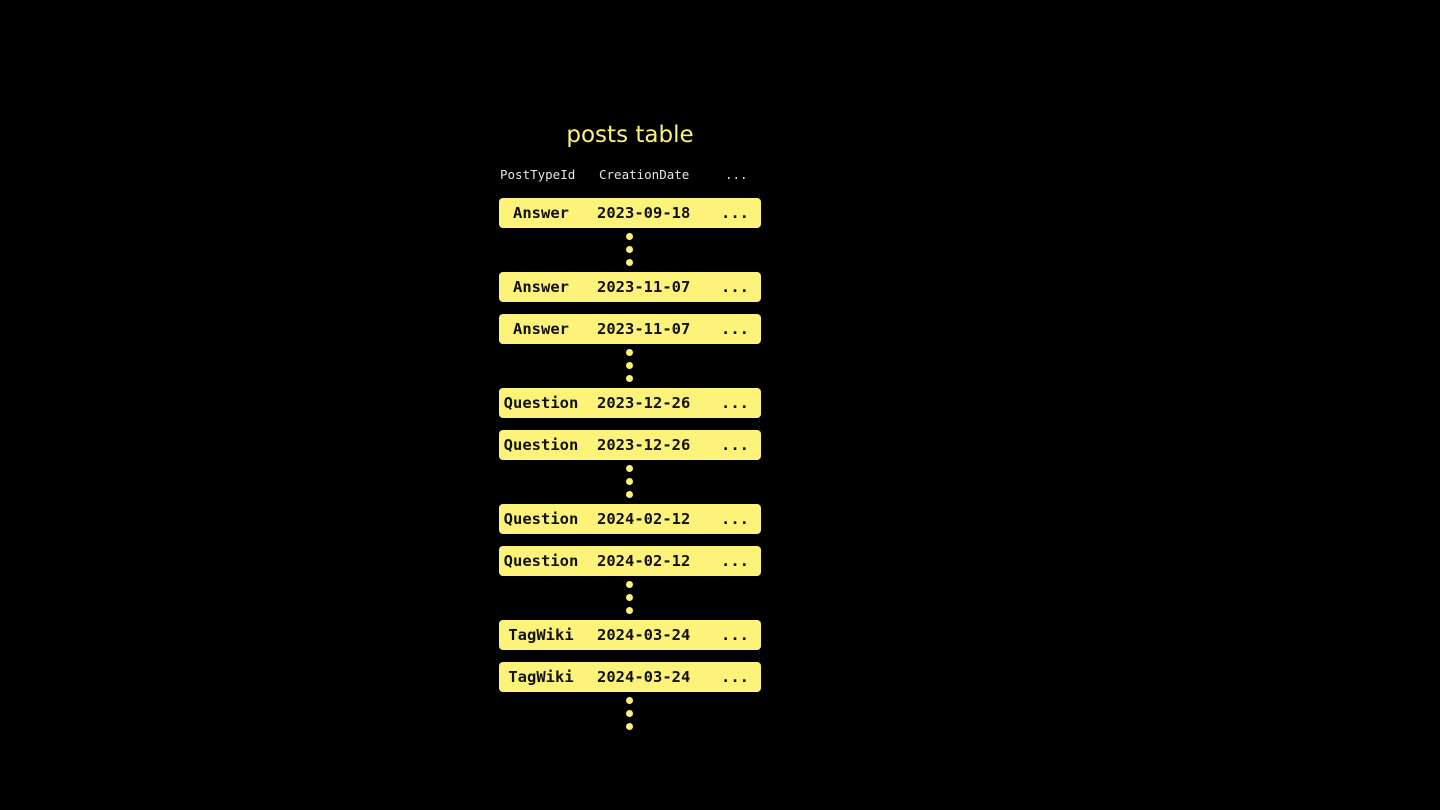  I want to click on column-header-posttypeid: PostTypeId, so click(538, 174).